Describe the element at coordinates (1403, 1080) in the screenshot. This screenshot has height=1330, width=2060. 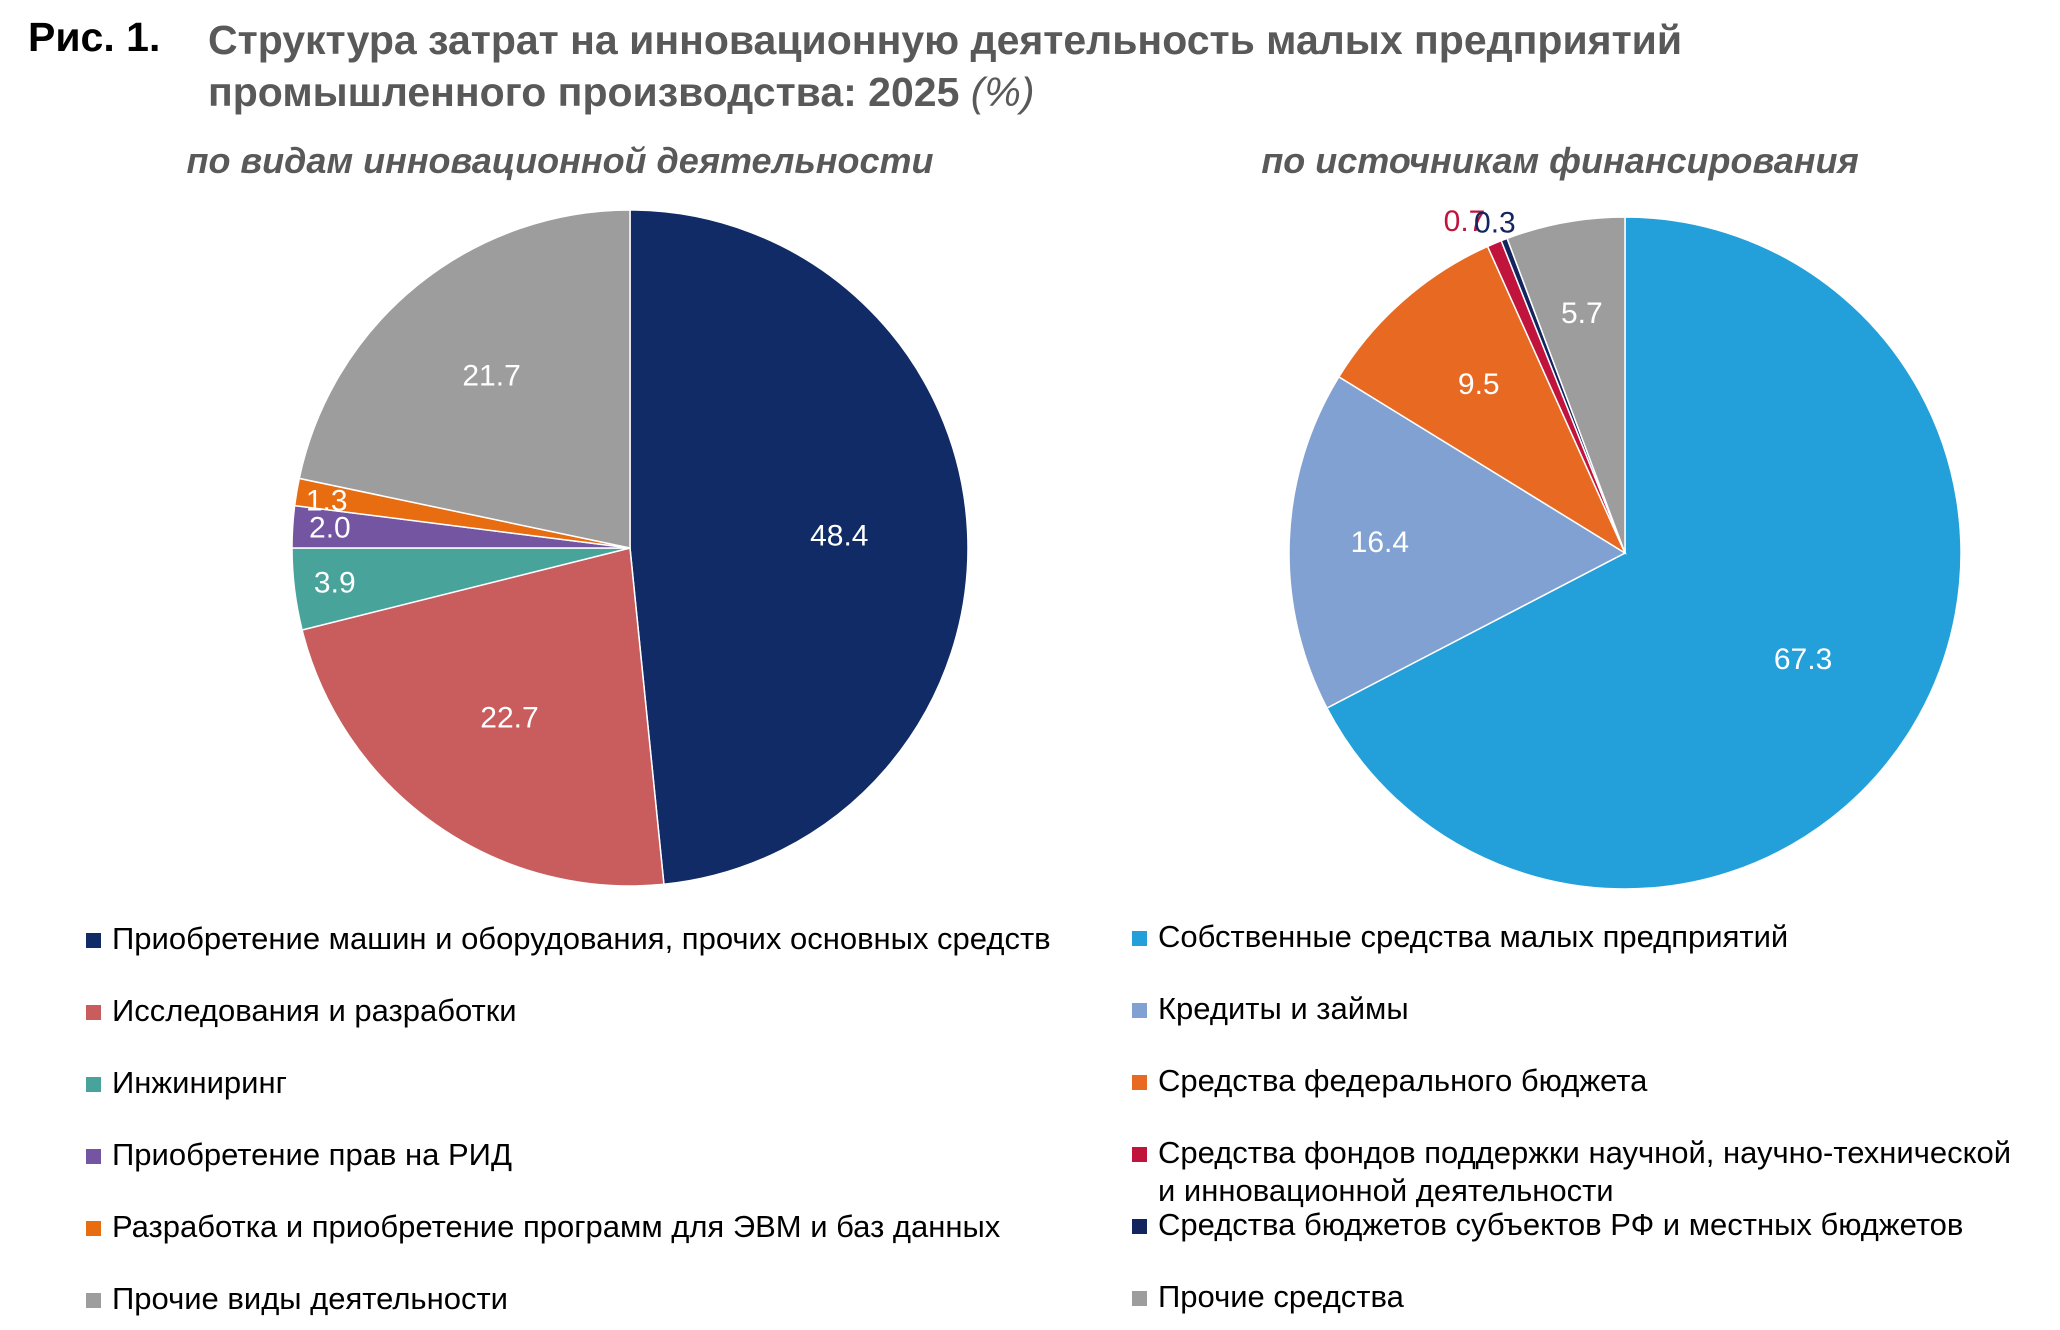
I see `legend-label: Средства федерального бюджета` at that location.